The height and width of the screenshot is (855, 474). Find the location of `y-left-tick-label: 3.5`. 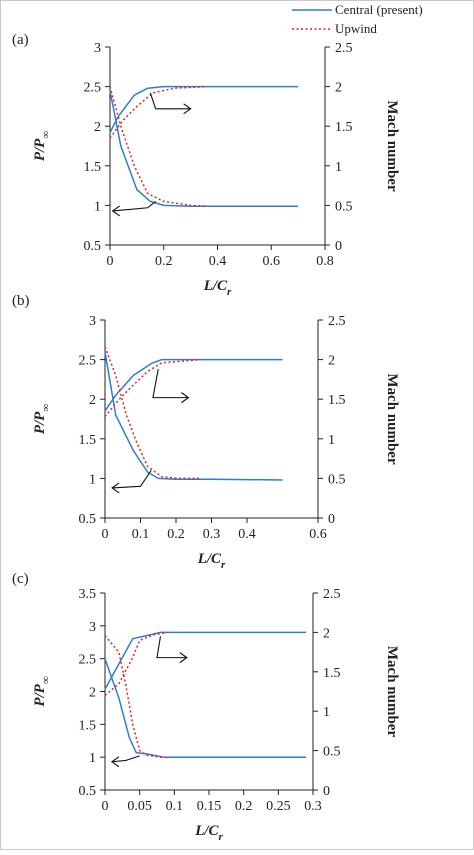

y-left-tick-label: 3.5 is located at coordinates (88, 594).